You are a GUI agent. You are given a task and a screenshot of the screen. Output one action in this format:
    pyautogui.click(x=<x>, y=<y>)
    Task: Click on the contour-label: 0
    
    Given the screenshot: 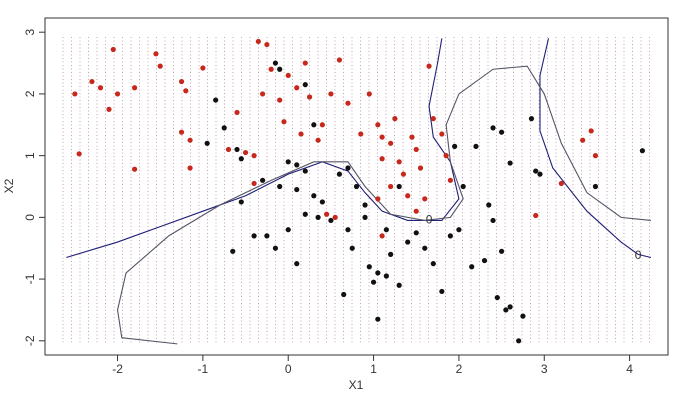 What is the action you would take?
    pyautogui.click(x=429, y=220)
    